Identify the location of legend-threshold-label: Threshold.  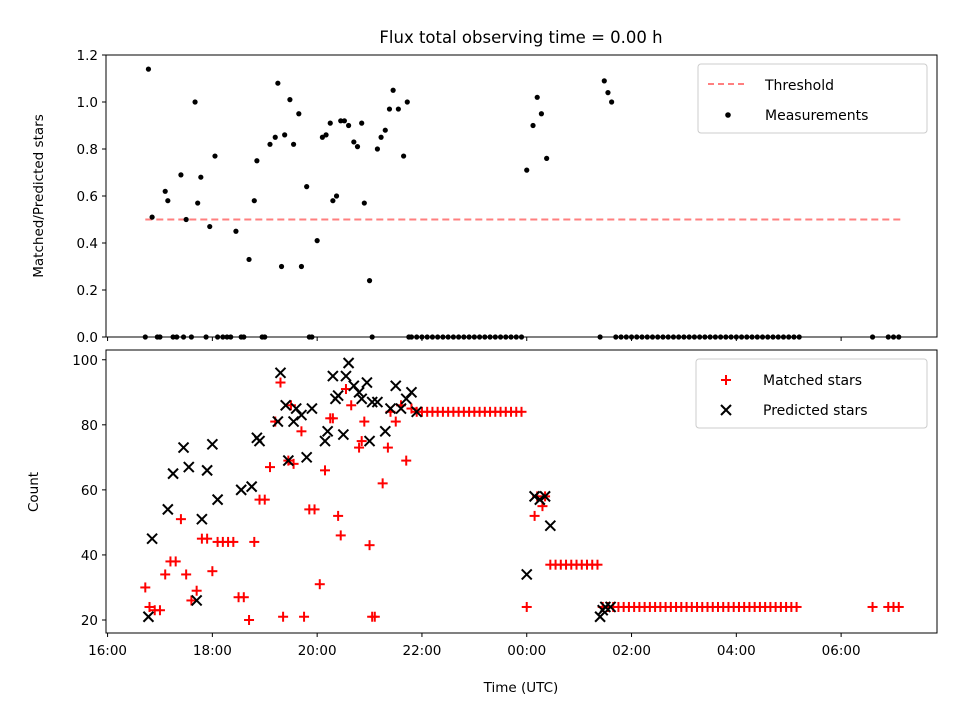
(799, 86).